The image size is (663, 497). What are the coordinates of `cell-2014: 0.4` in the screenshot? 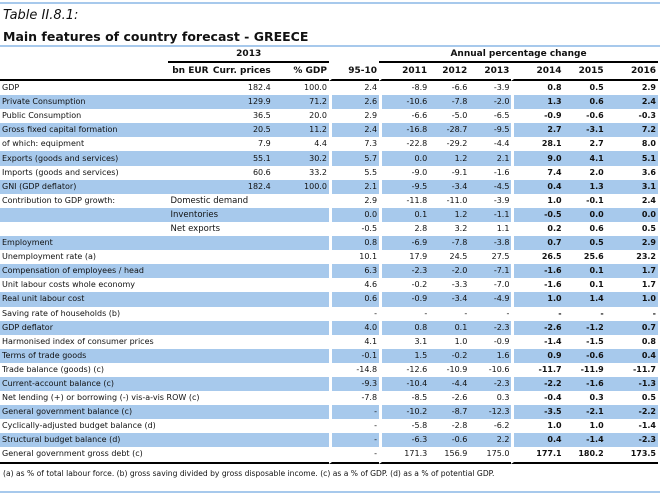 It's located at (537, 440).